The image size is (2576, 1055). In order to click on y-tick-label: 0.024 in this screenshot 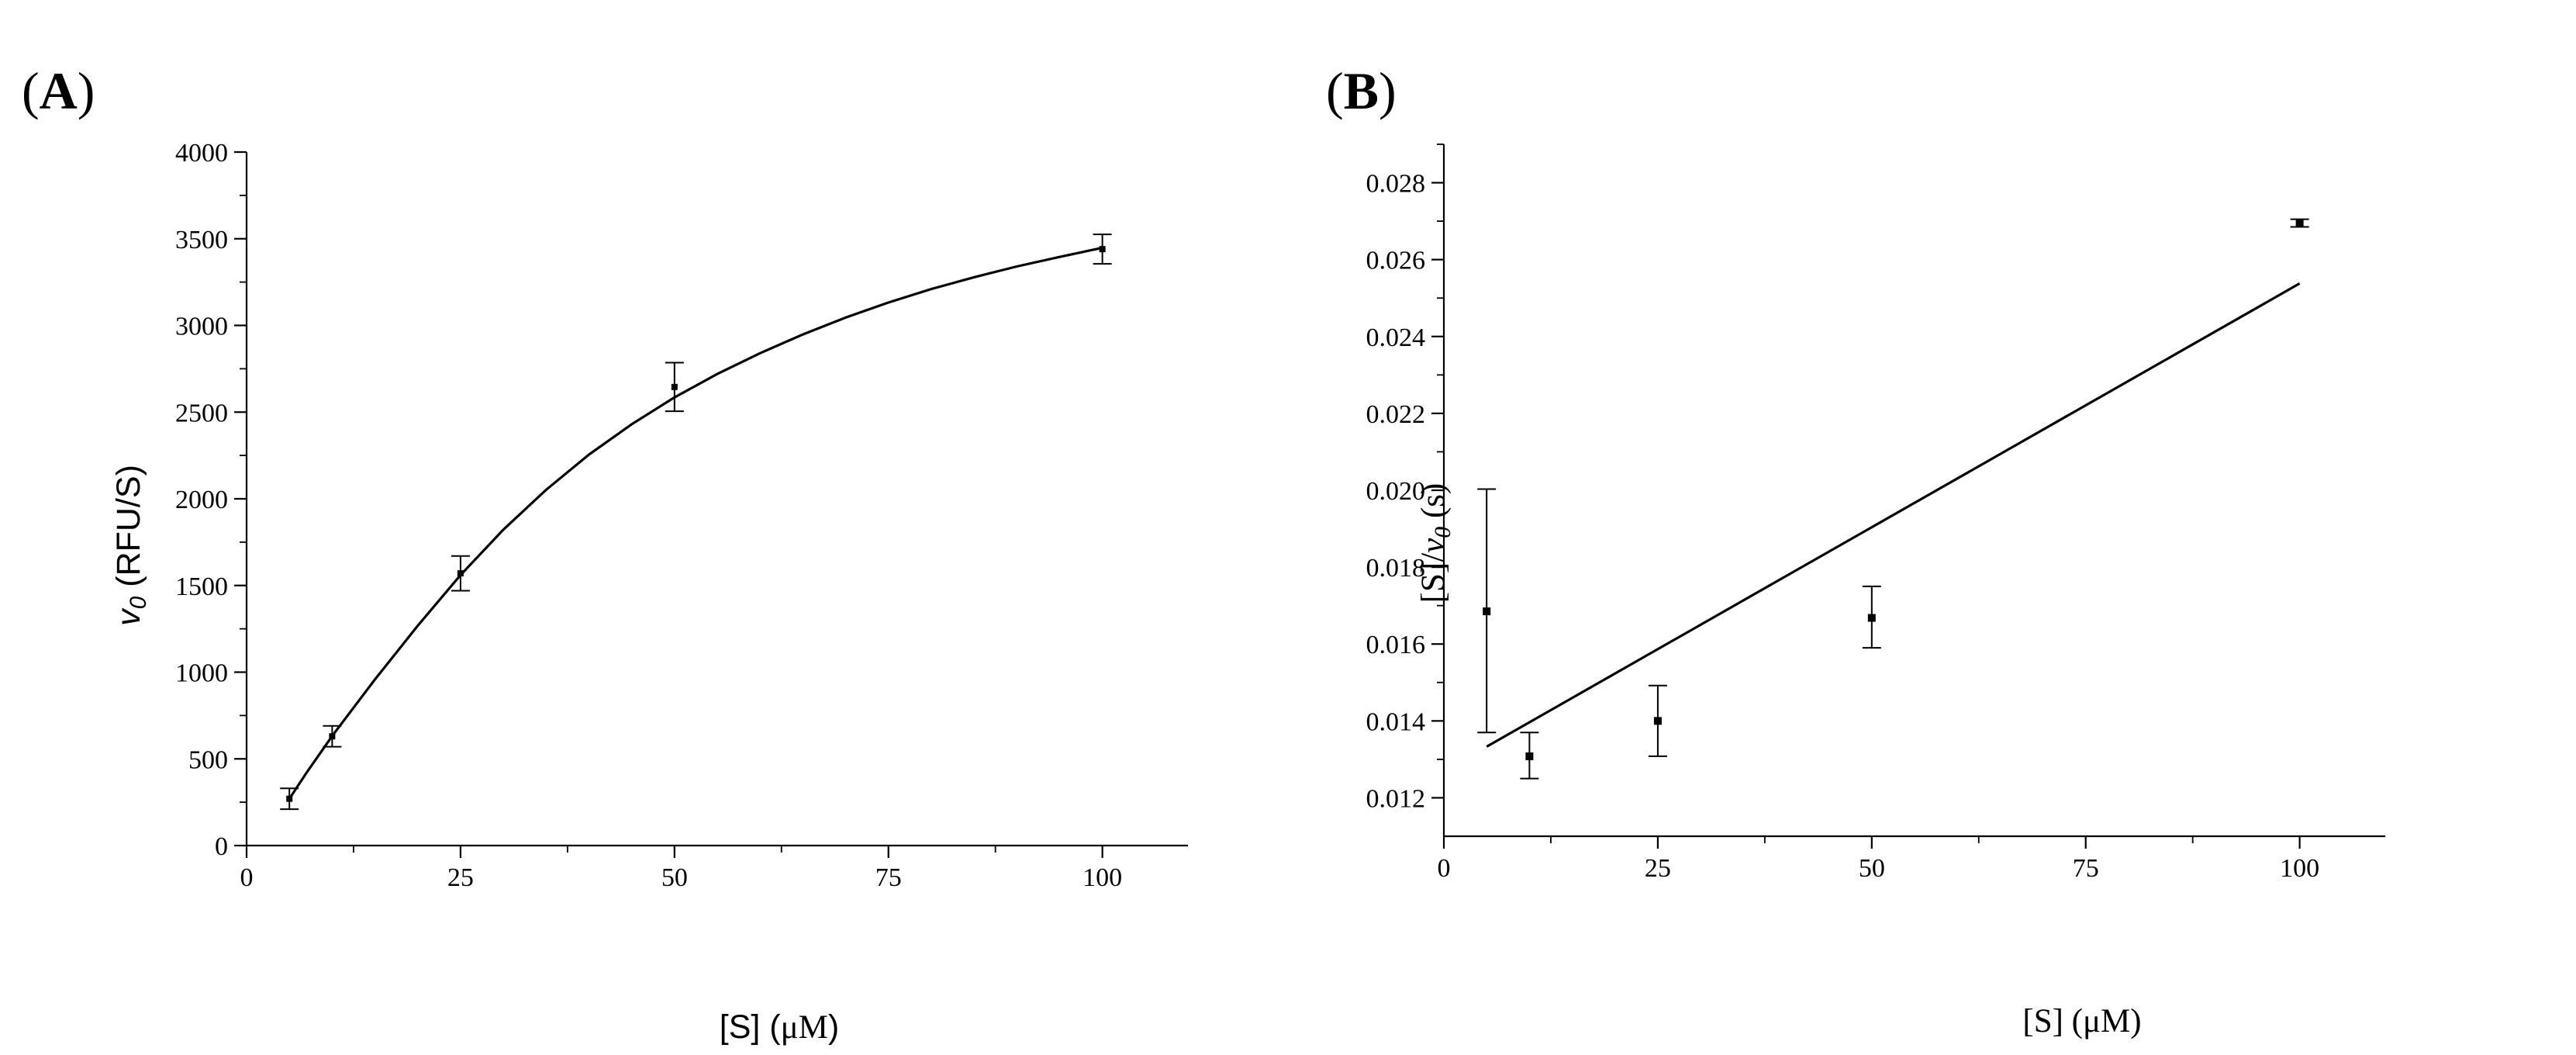, I will do `click(1396, 337)`.